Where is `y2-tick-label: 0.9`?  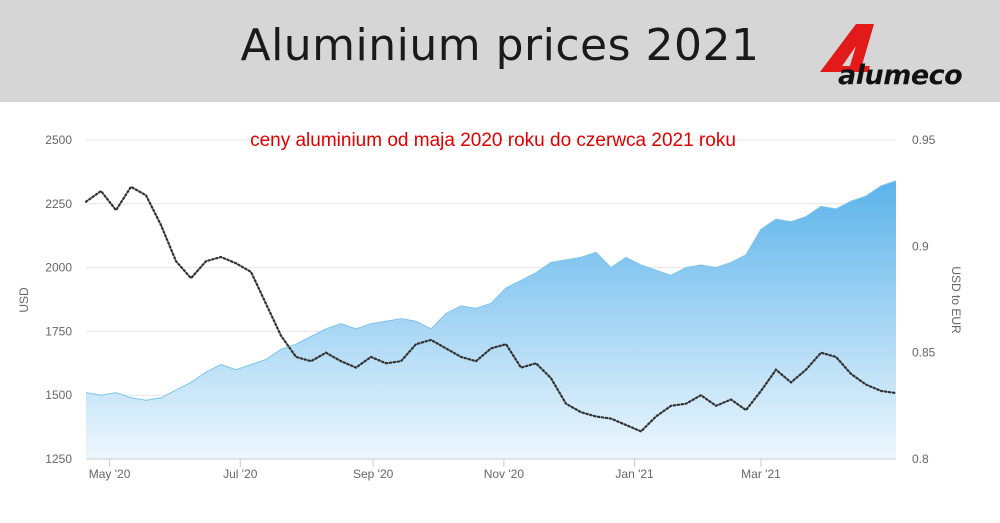 y2-tick-label: 0.9 is located at coordinates (920, 246).